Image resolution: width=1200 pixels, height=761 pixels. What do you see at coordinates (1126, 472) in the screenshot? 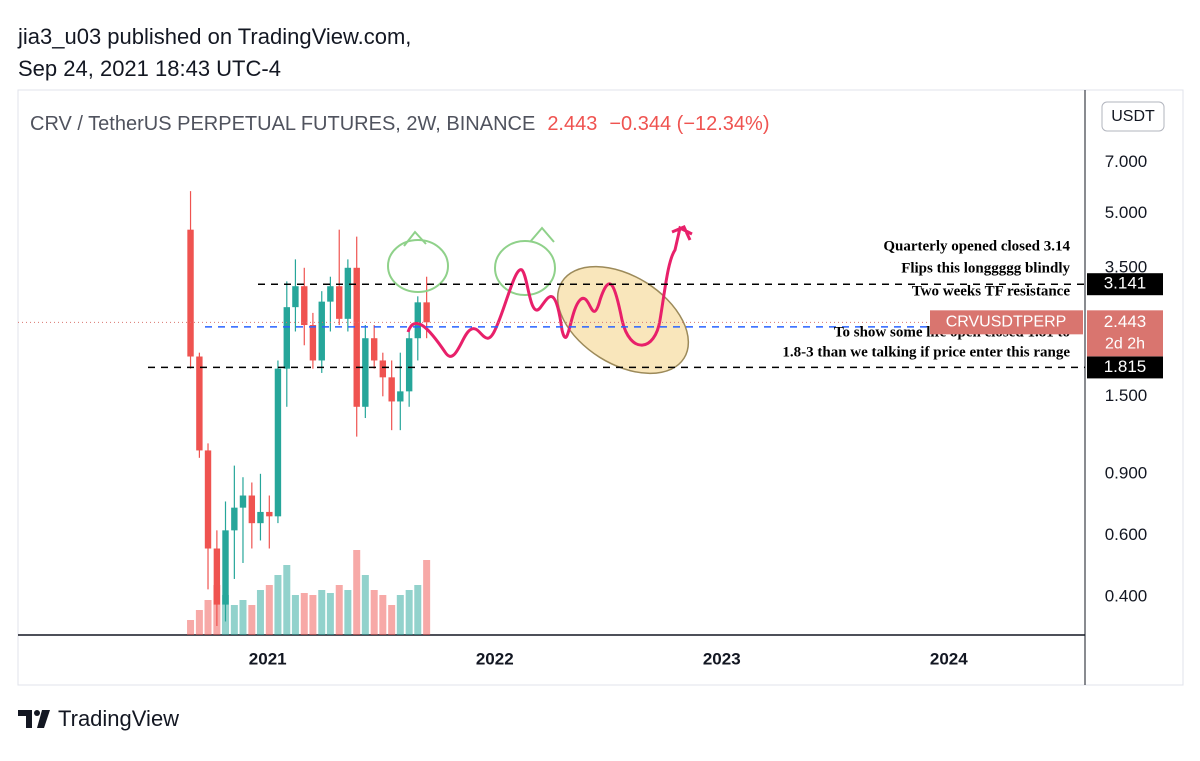
I see `y-tick-label: 0.900` at bounding box center [1126, 472].